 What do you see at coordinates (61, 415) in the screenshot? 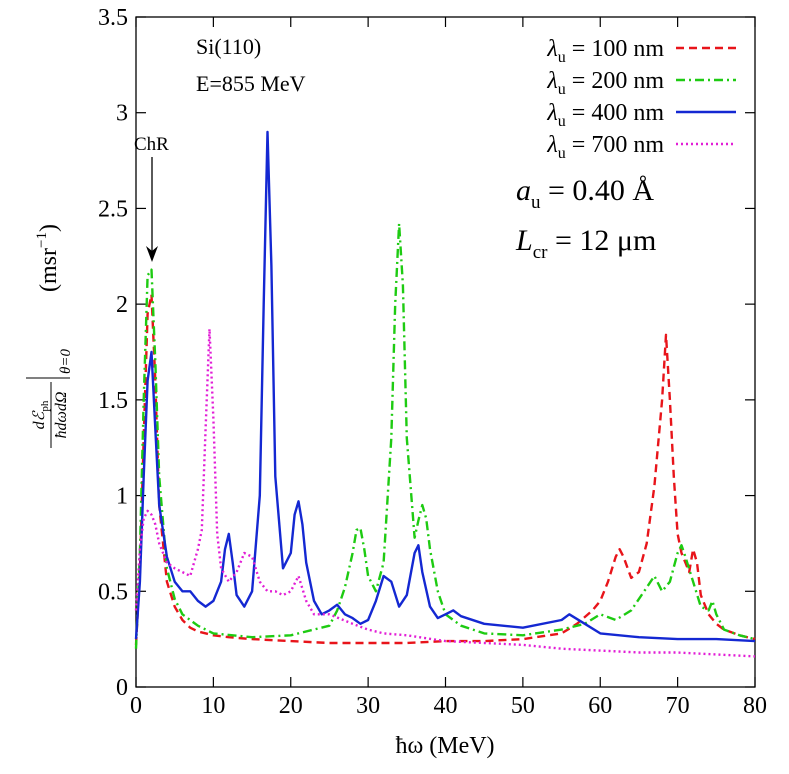
I see `y-label-denominator: ħdωdΩ` at bounding box center [61, 415].